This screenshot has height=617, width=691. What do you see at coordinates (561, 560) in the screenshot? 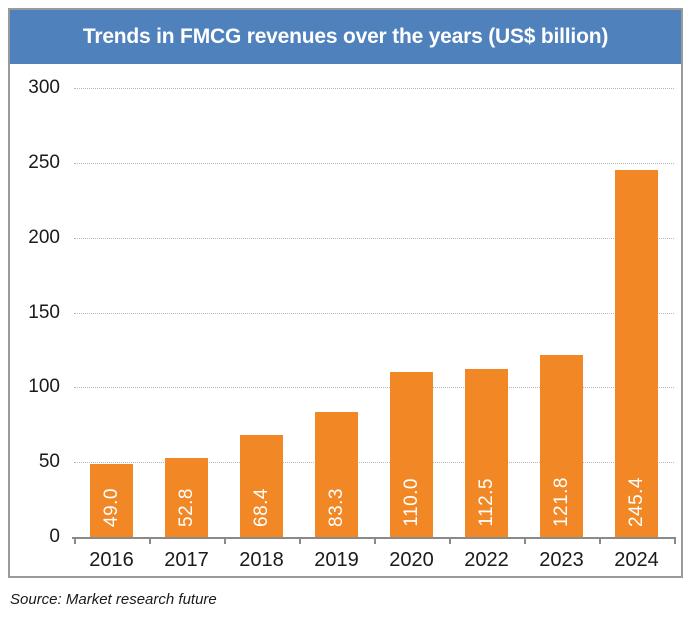
I see `x-axis-tick-label: 2023` at bounding box center [561, 560].